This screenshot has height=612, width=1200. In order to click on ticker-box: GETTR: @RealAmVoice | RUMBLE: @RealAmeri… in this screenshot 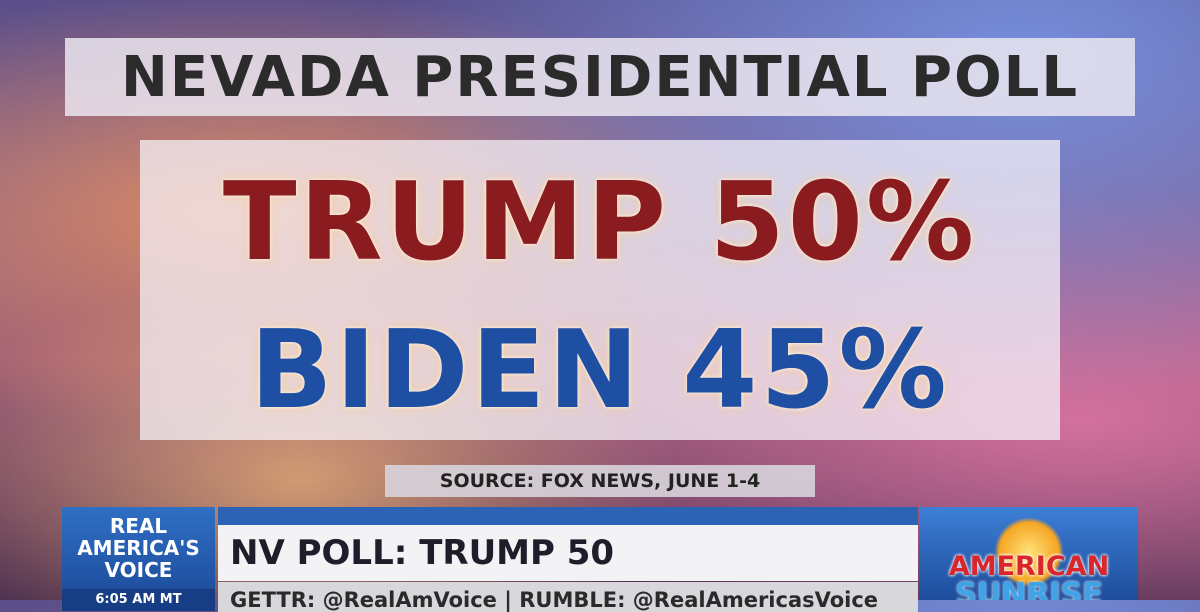, I will do `click(568, 597)`.